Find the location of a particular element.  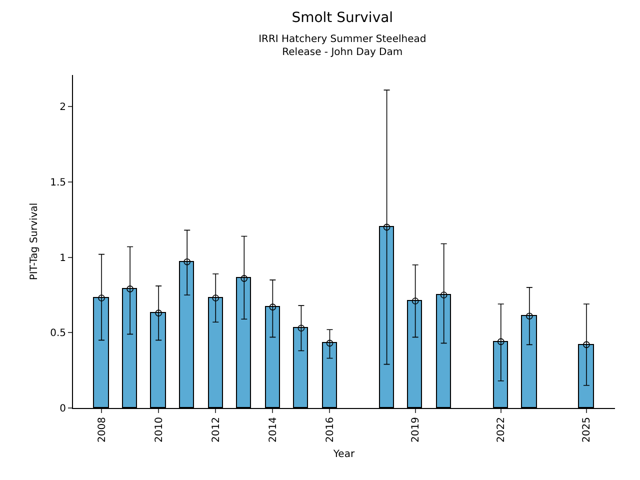

y-tick-label: 0 is located at coordinates (63, 409).